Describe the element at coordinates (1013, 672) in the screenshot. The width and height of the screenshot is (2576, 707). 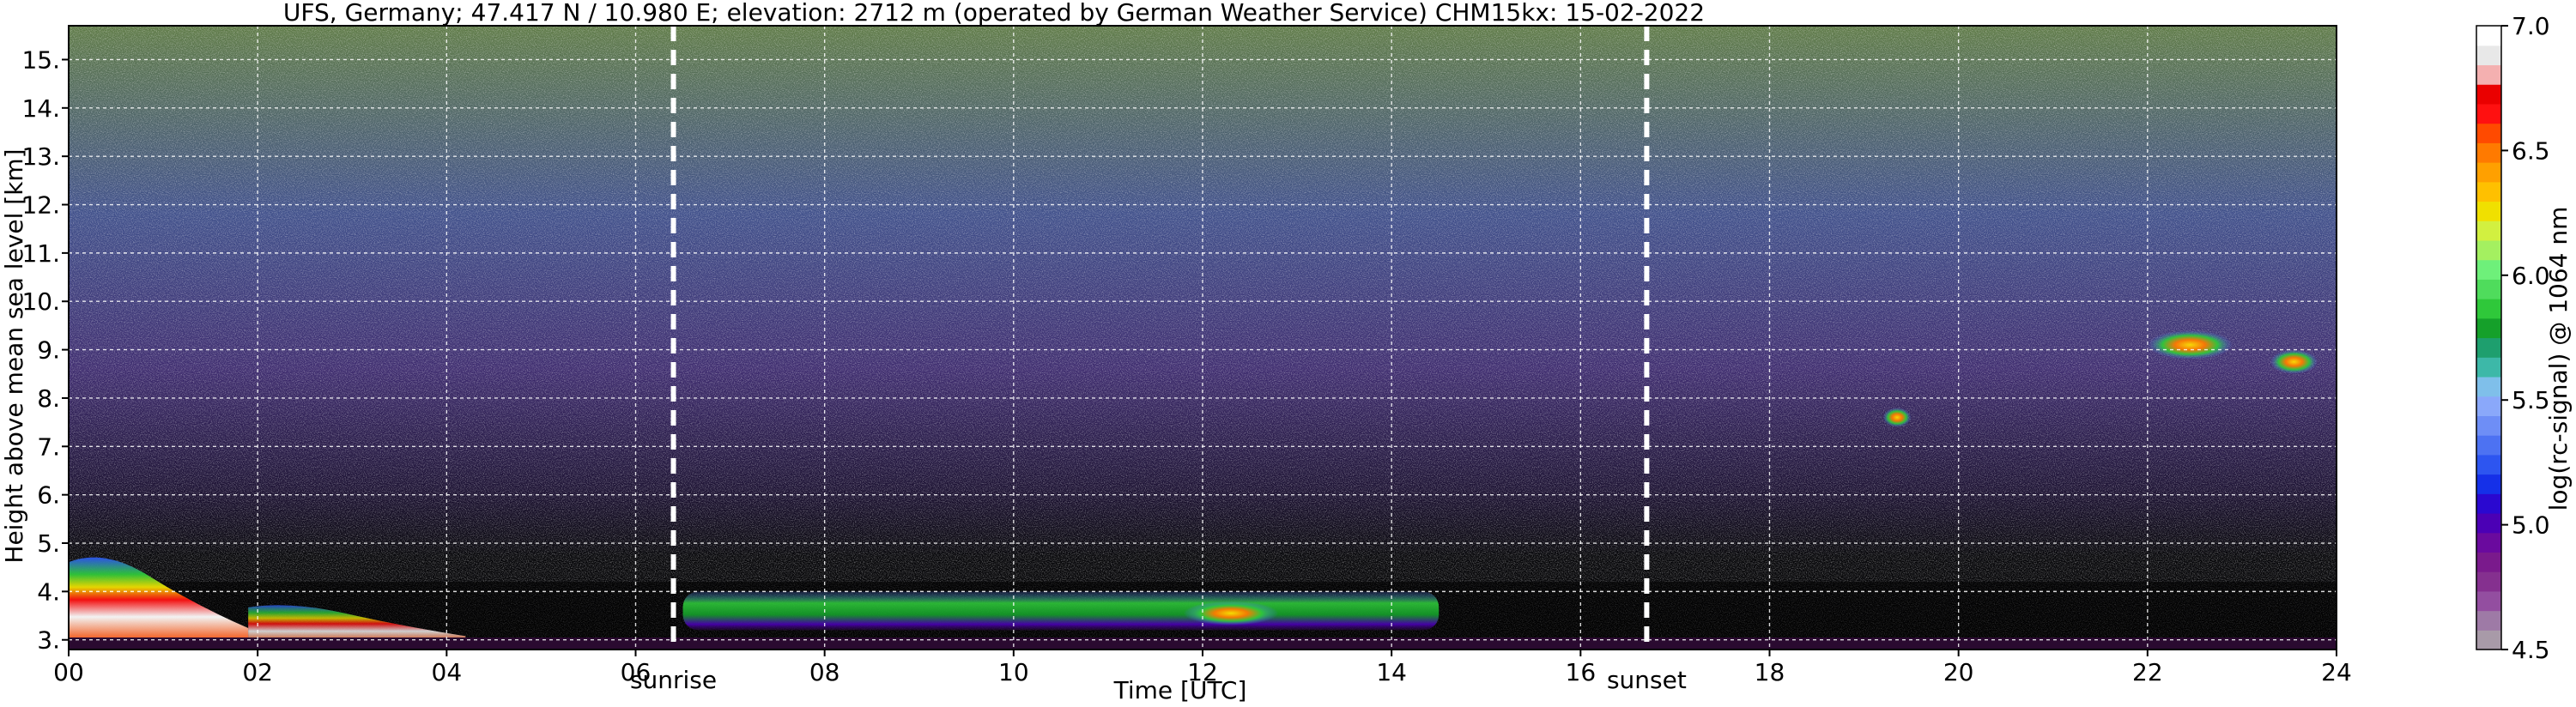
I see `x-tick-label: 10` at that location.